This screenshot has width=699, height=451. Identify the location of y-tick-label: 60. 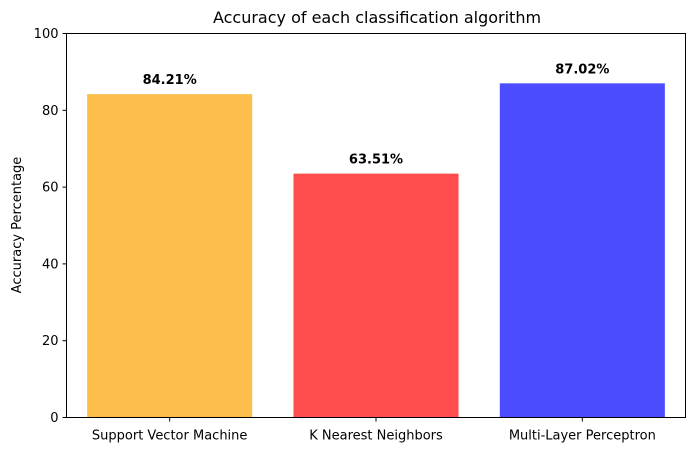
(50, 188).